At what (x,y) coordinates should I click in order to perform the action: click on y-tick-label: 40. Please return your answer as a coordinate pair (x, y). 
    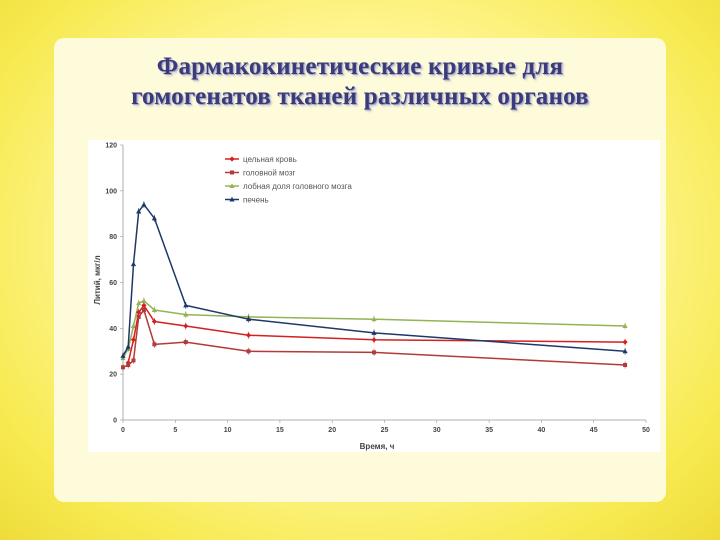
    Looking at the image, I should click on (113, 329).